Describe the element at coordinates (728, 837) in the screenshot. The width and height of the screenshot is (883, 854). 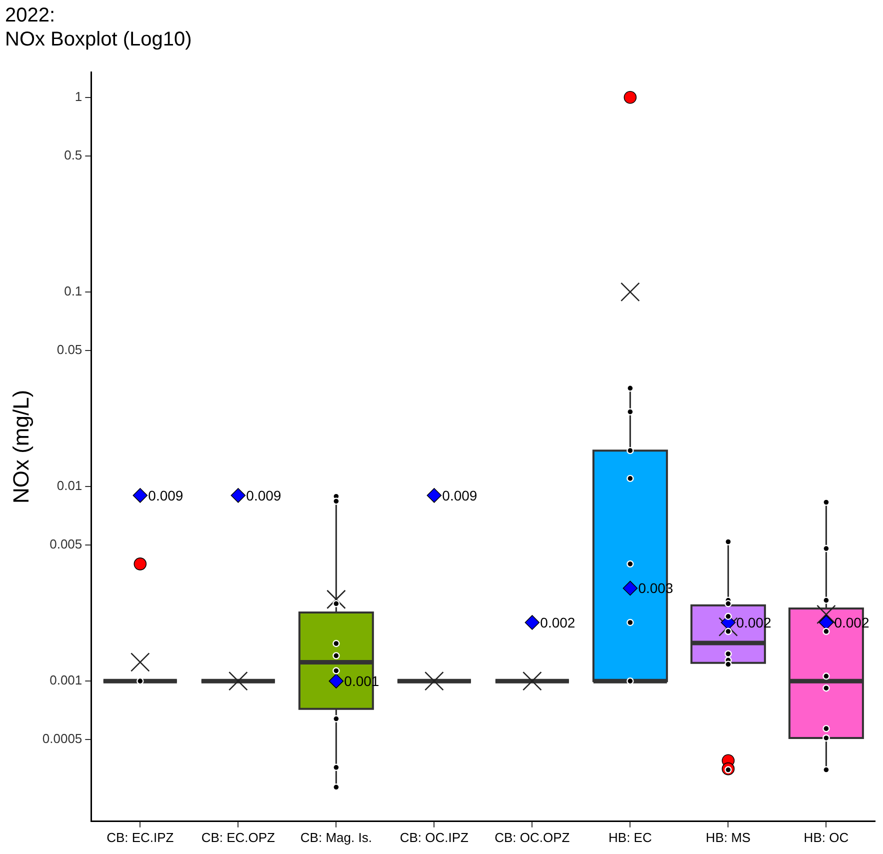
I see `x-tick-label: HB: MS` at that location.